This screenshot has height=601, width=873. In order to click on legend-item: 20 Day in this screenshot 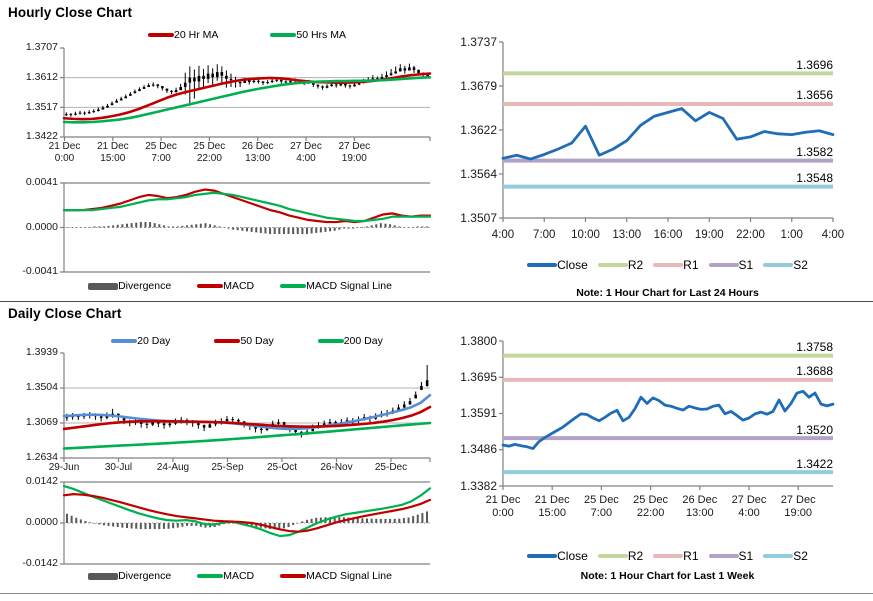, I will do `click(140, 341)`.